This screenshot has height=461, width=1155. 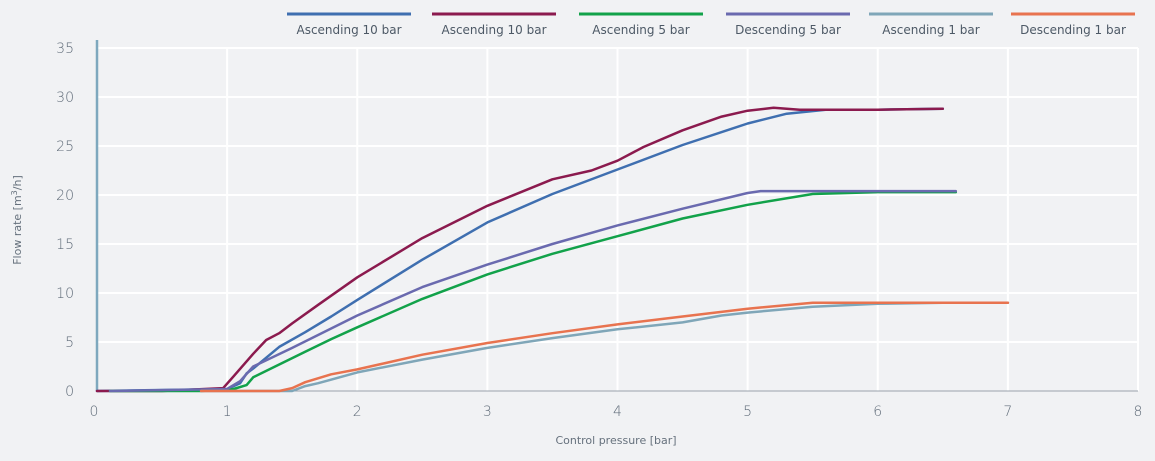 I want to click on y-tick-label: 25, so click(x=65, y=147).